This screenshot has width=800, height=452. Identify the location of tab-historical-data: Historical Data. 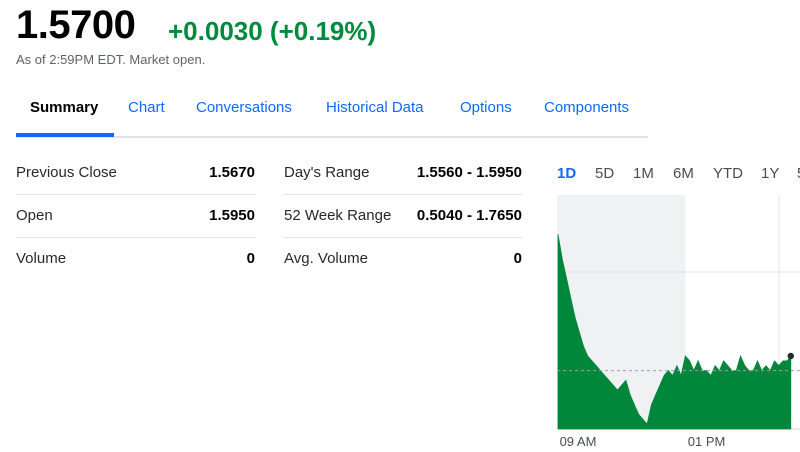
(375, 107).